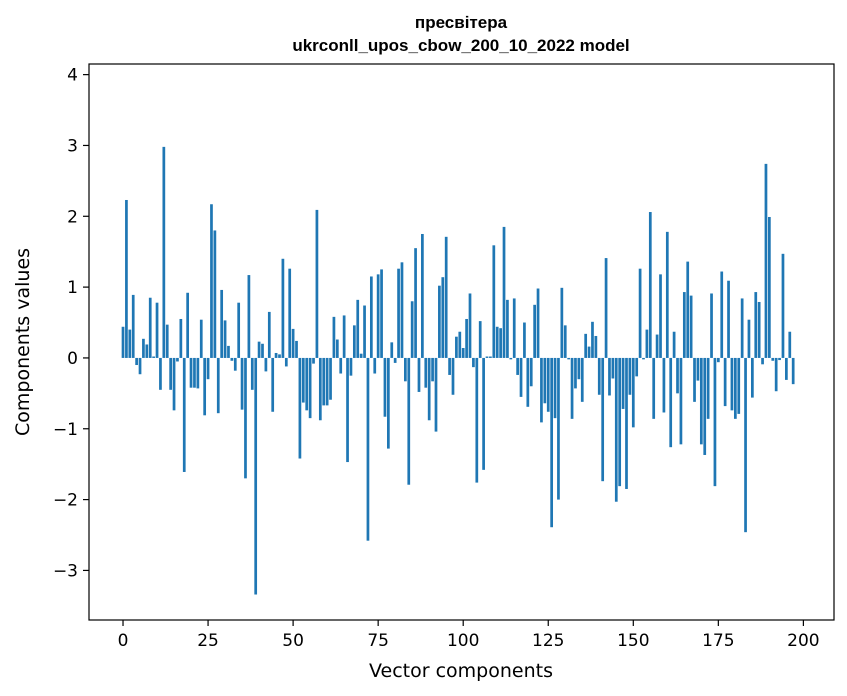  I want to click on x-tick-label: 125, so click(548, 641).